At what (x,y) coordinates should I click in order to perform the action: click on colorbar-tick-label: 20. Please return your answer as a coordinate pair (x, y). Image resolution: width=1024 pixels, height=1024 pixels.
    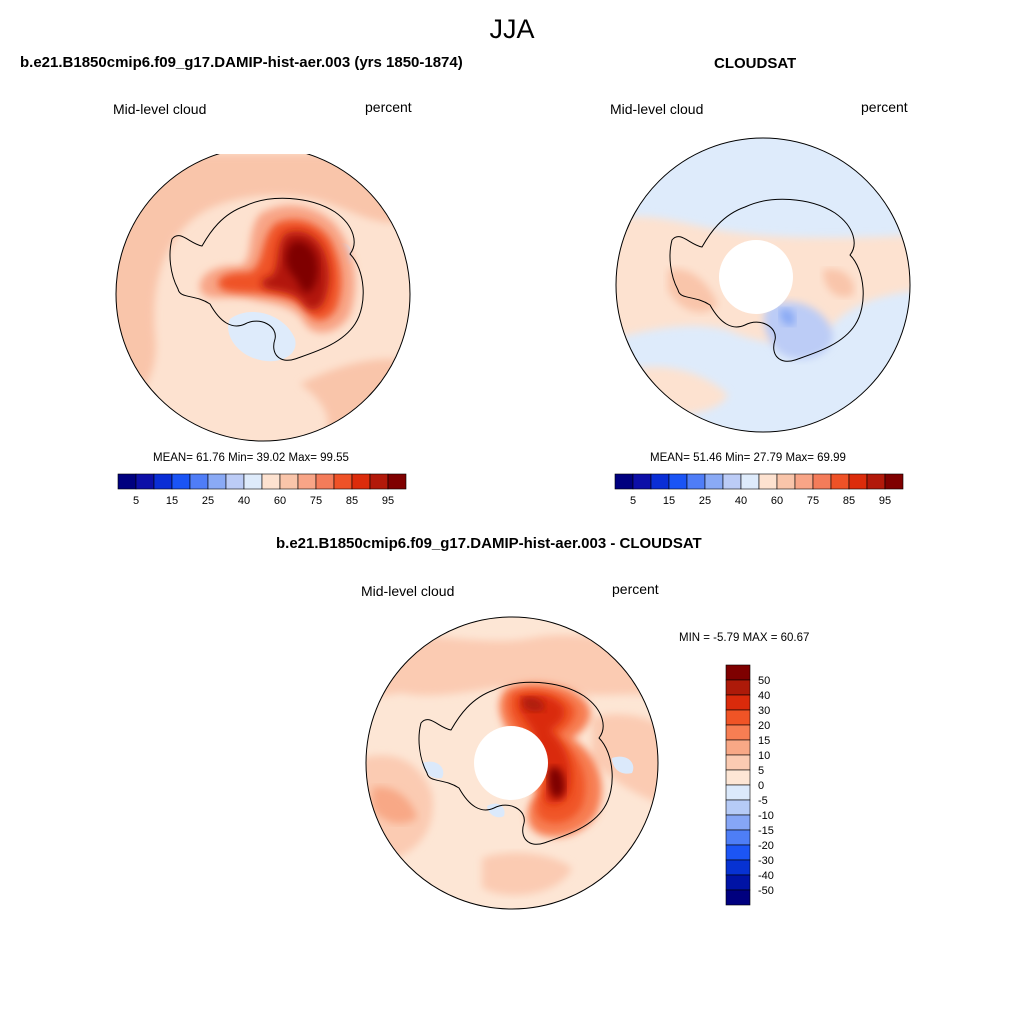
    Looking at the image, I should click on (764, 726).